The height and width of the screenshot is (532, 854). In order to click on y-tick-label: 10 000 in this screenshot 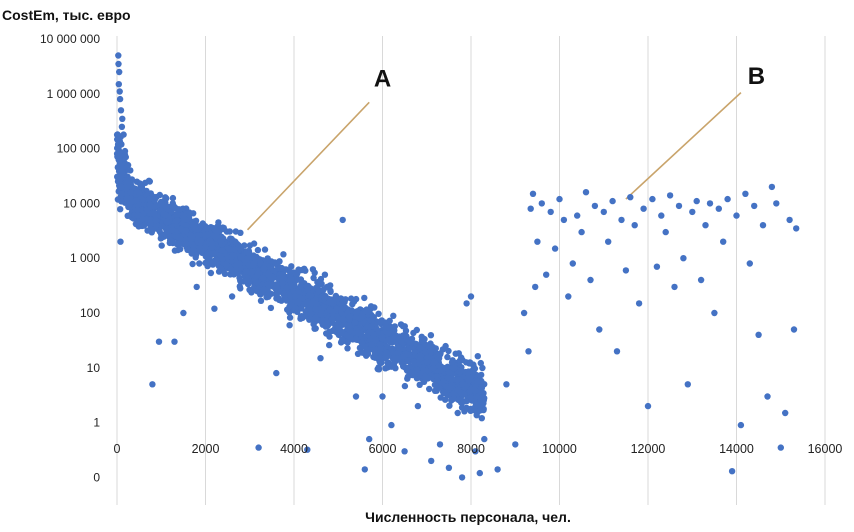, I will do `click(81, 203)`.